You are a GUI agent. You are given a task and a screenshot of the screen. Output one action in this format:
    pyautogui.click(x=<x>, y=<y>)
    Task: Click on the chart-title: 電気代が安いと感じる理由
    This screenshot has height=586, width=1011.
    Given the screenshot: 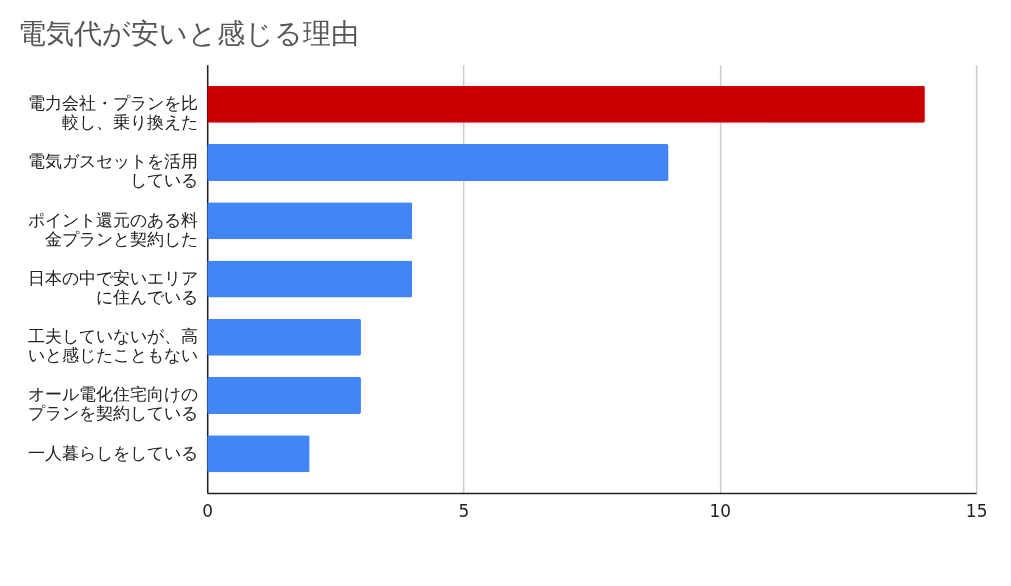 What is the action you would take?
    pyautogui.click(x=188, y=33)
    